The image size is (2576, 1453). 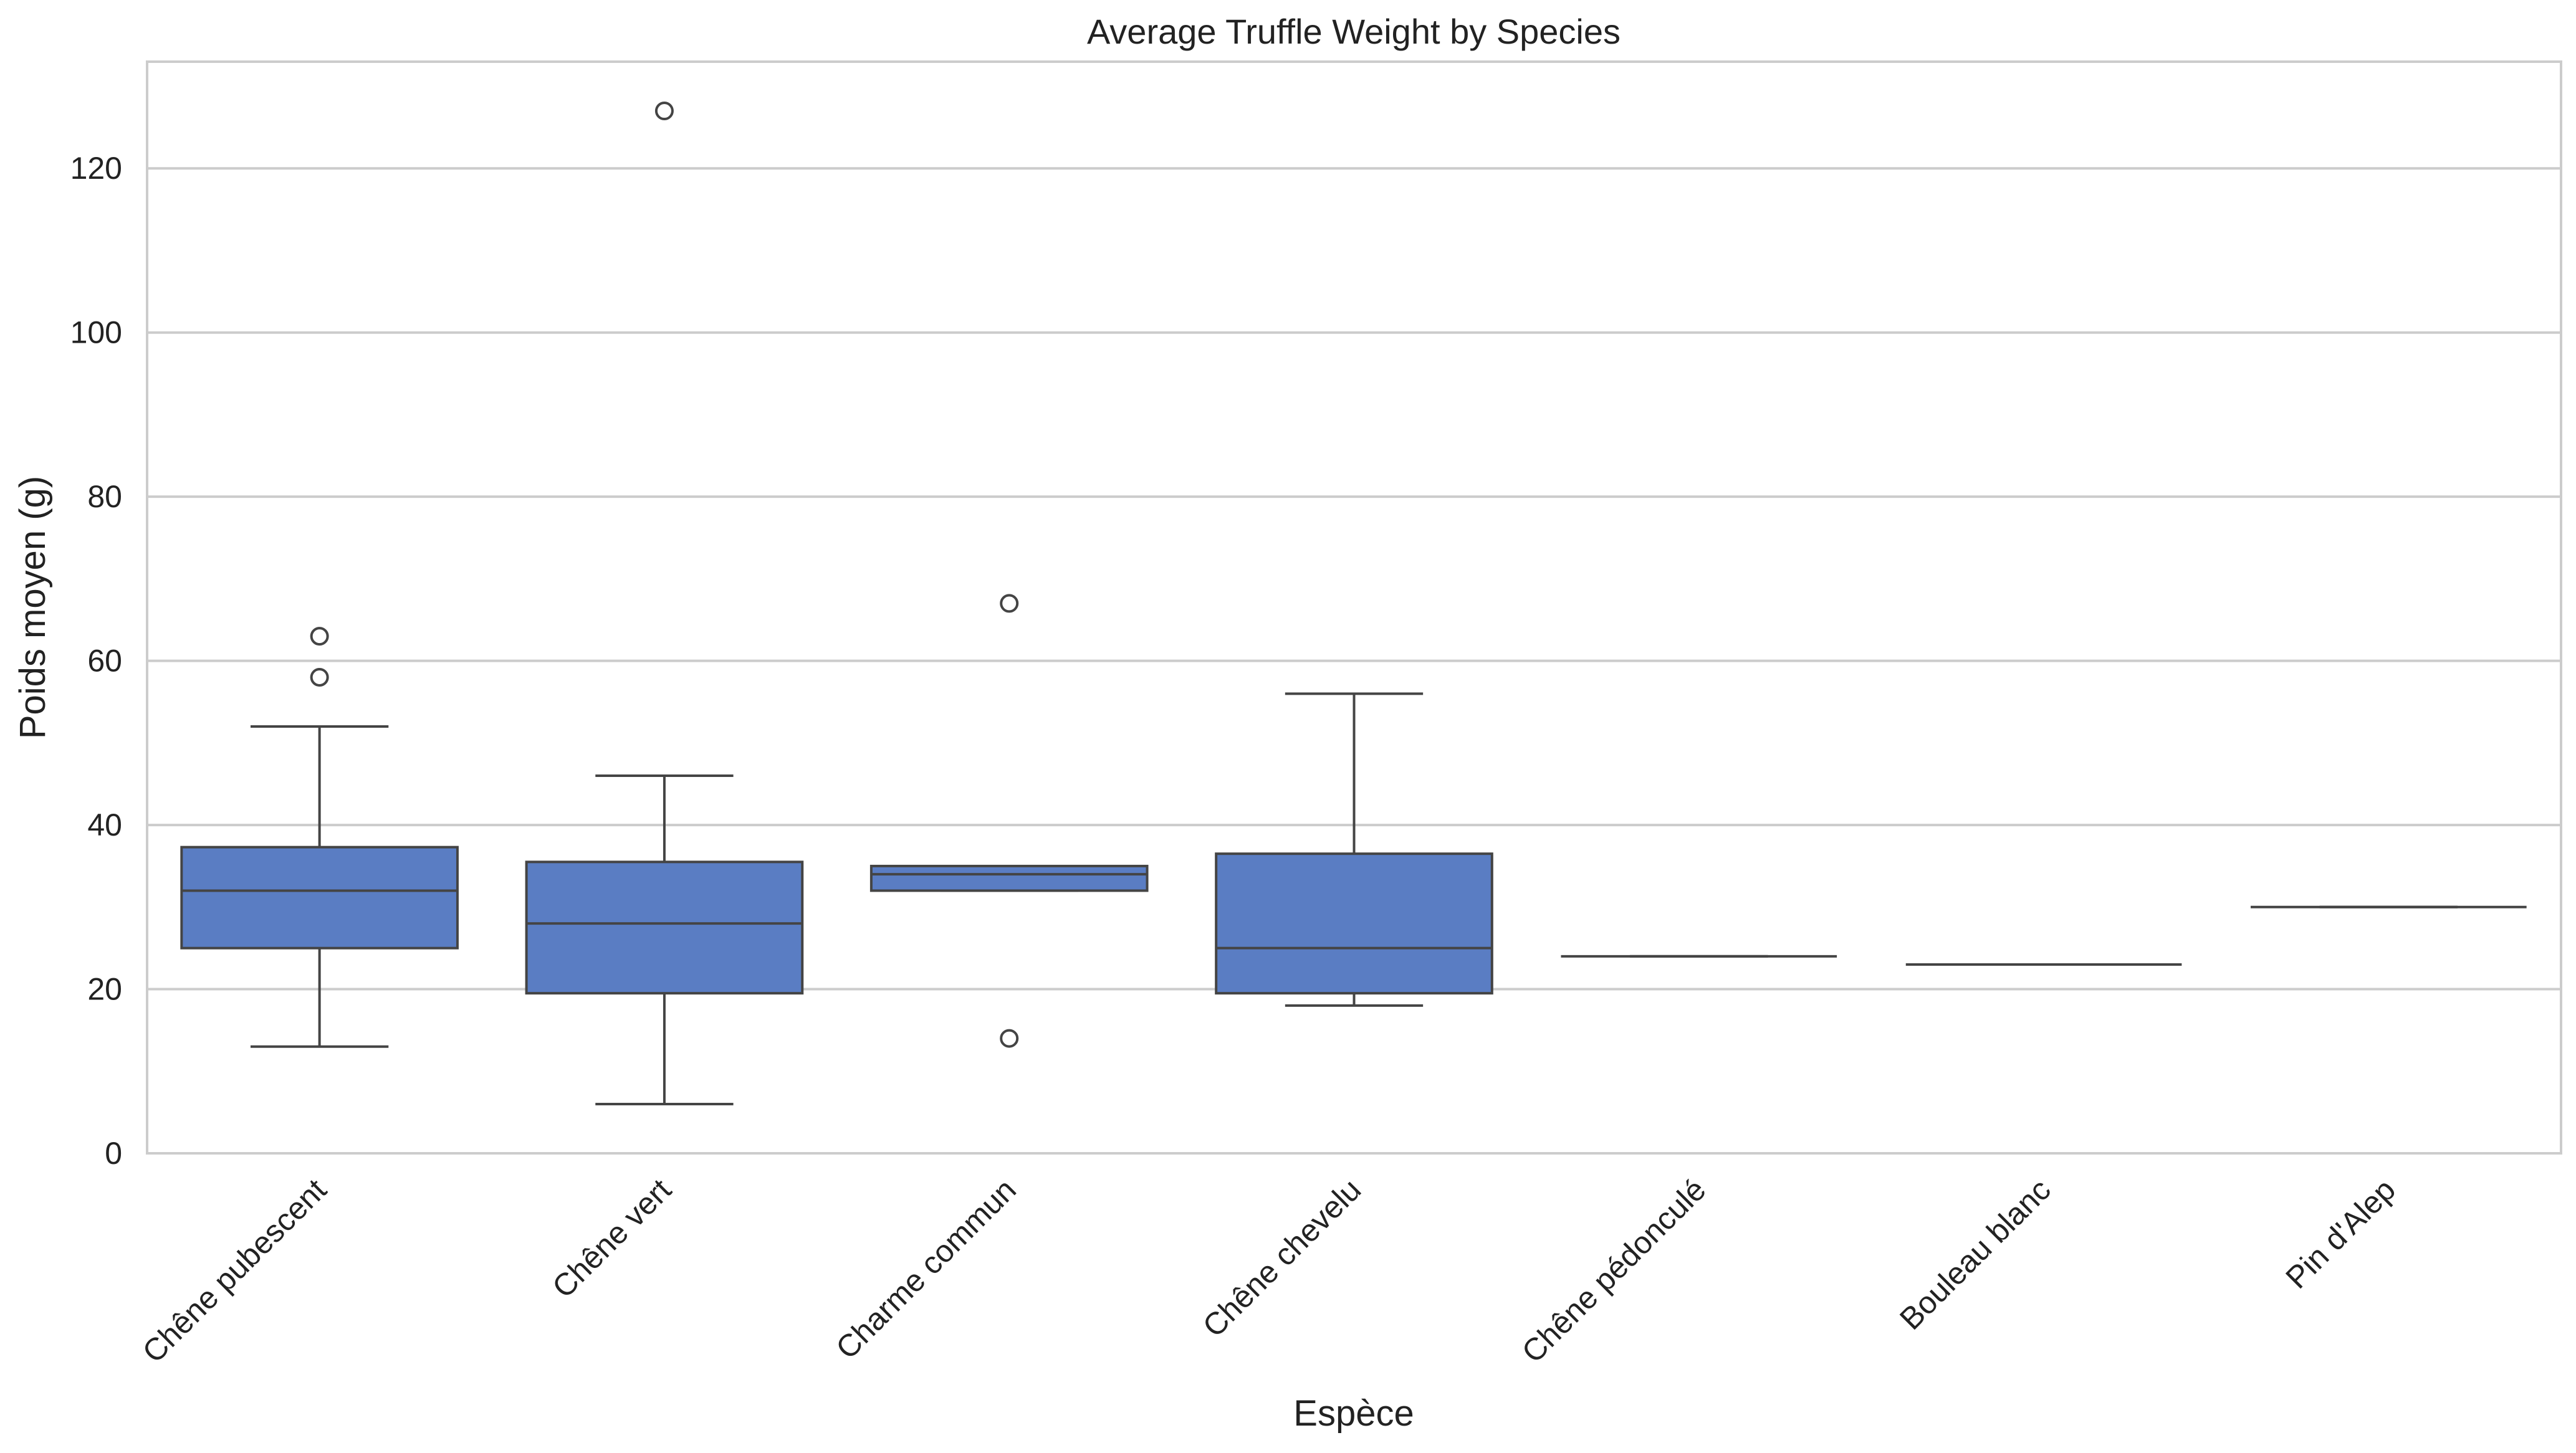 What do you see at coordinates (1354, 31) in the screenshot?
I see `chart-title: Average Truffle Weight by Species` at bounding box center [1354, 31].